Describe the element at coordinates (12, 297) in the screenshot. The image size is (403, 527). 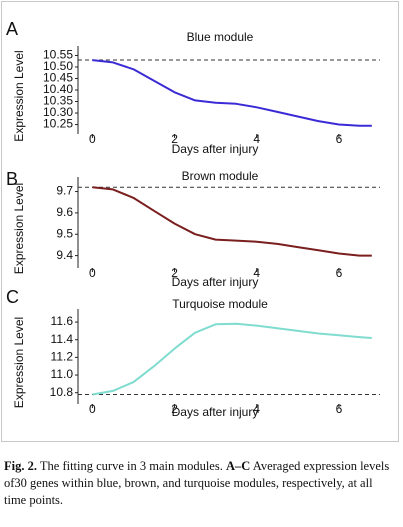
I see `panel-label: C` at that location.